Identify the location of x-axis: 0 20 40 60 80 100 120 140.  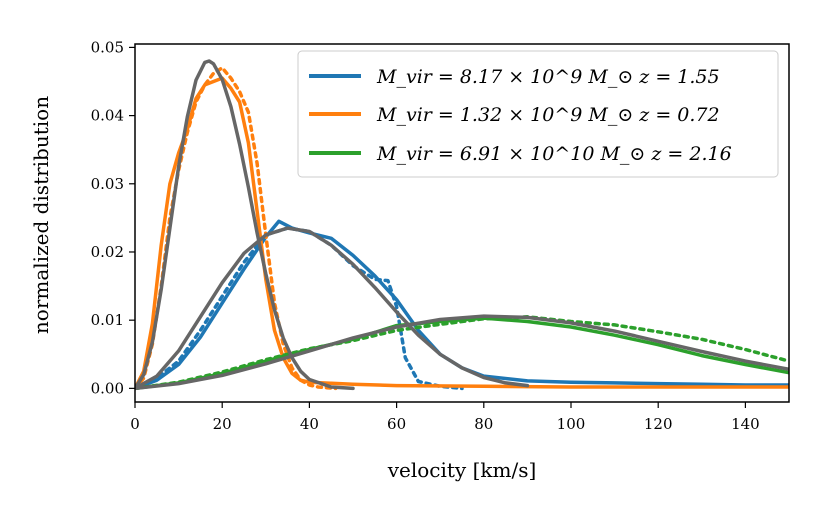
(445, 417).